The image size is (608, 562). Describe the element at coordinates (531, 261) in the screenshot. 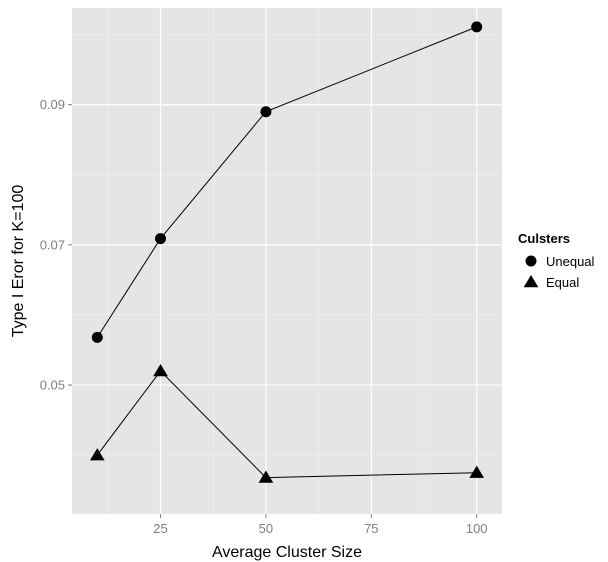

I see `legend-key-unequal` at that location.